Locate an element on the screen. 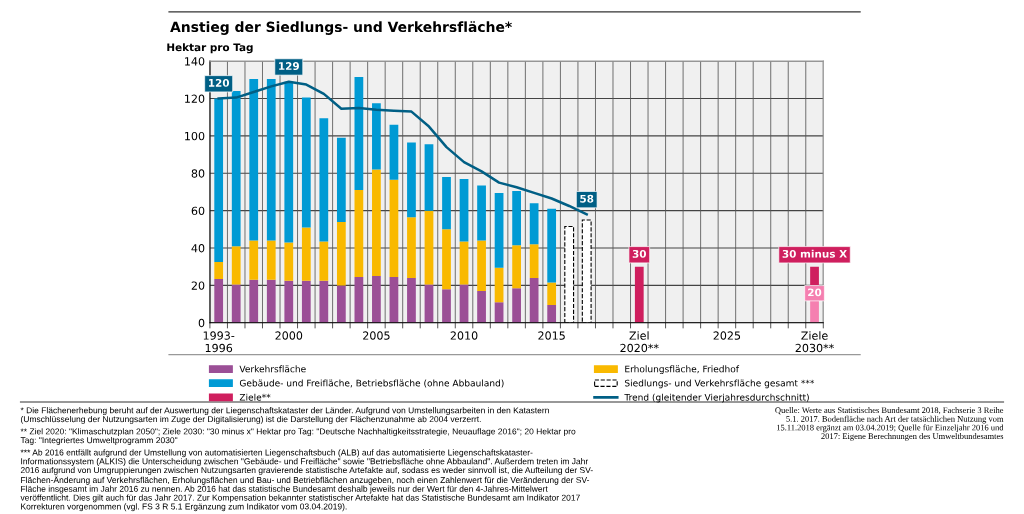  y-tick-label: 140 is located at coordinates (195, 61).